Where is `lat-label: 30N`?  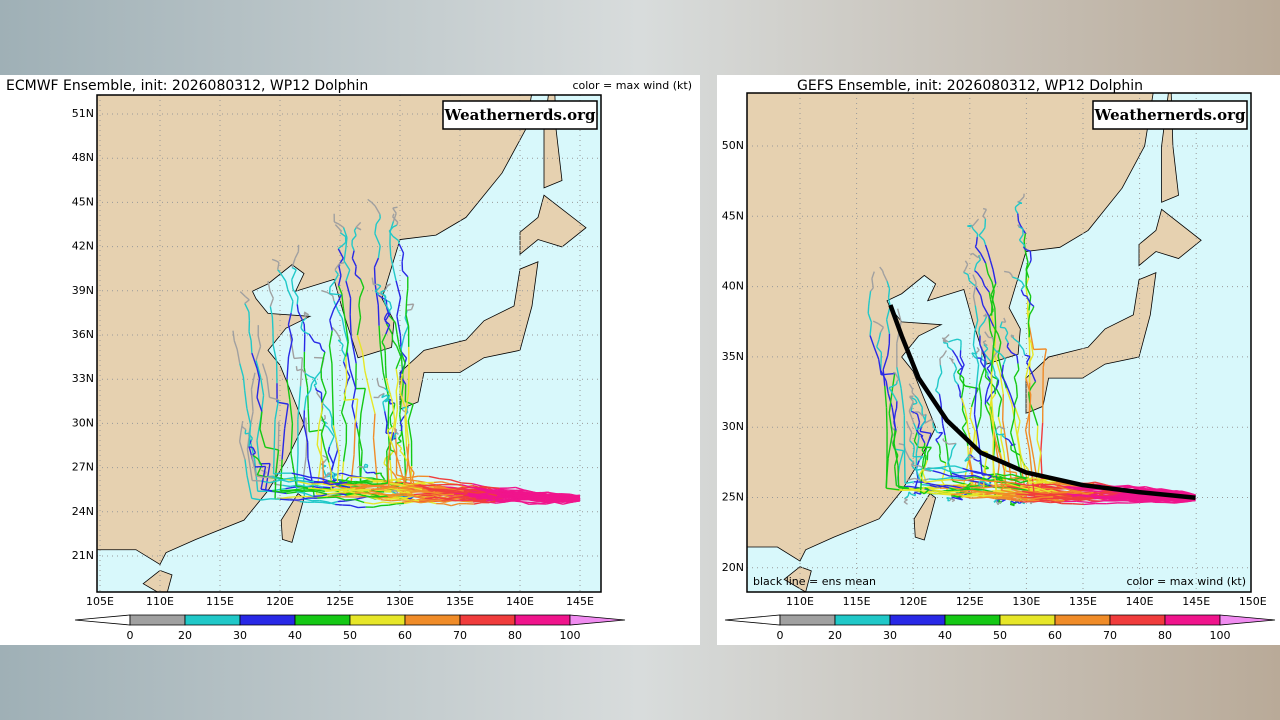 lat-label: 30N is located at coordinates (83, 422).